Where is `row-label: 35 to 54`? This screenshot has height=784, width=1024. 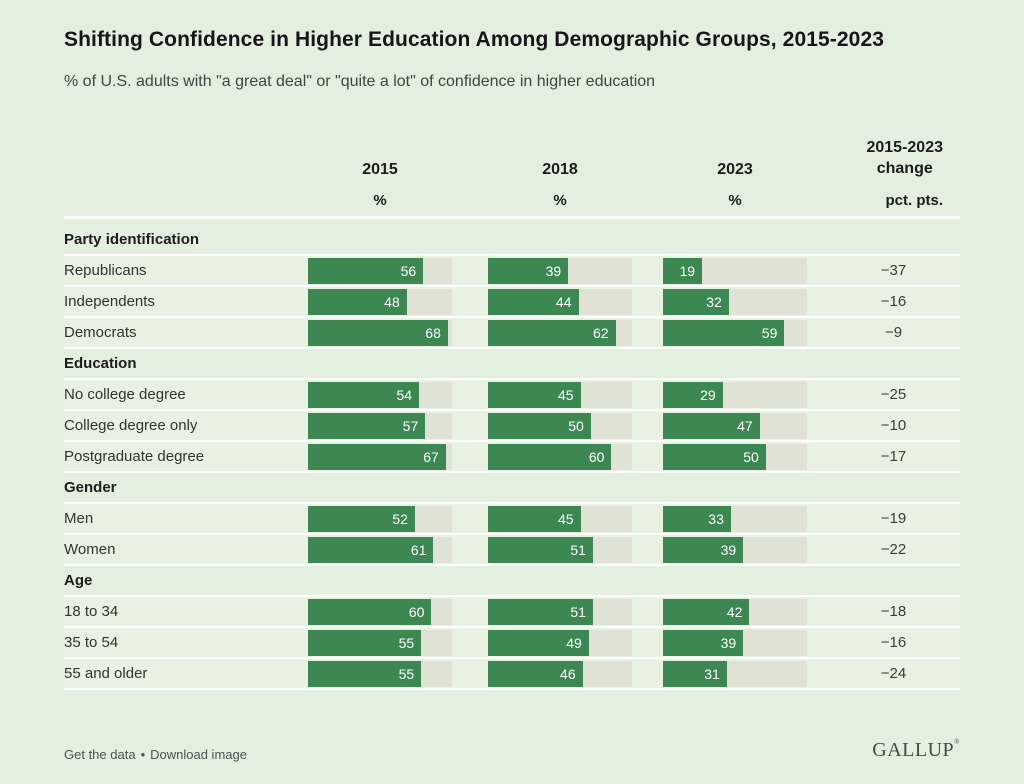 row-label: 35 to 54 is located at coordinates (91, 642).